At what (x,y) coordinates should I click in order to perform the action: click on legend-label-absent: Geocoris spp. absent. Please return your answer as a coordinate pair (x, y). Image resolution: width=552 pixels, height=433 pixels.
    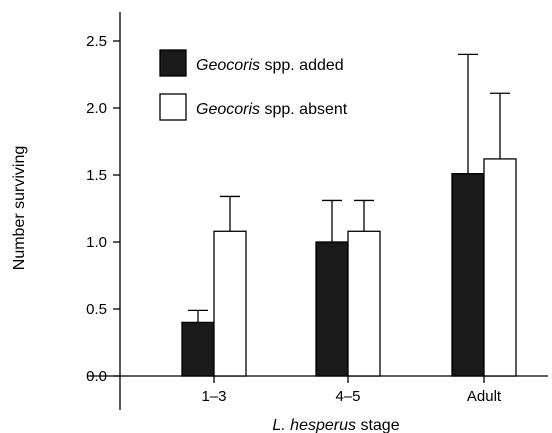
    Looking at the image, I should click on (272, 109).